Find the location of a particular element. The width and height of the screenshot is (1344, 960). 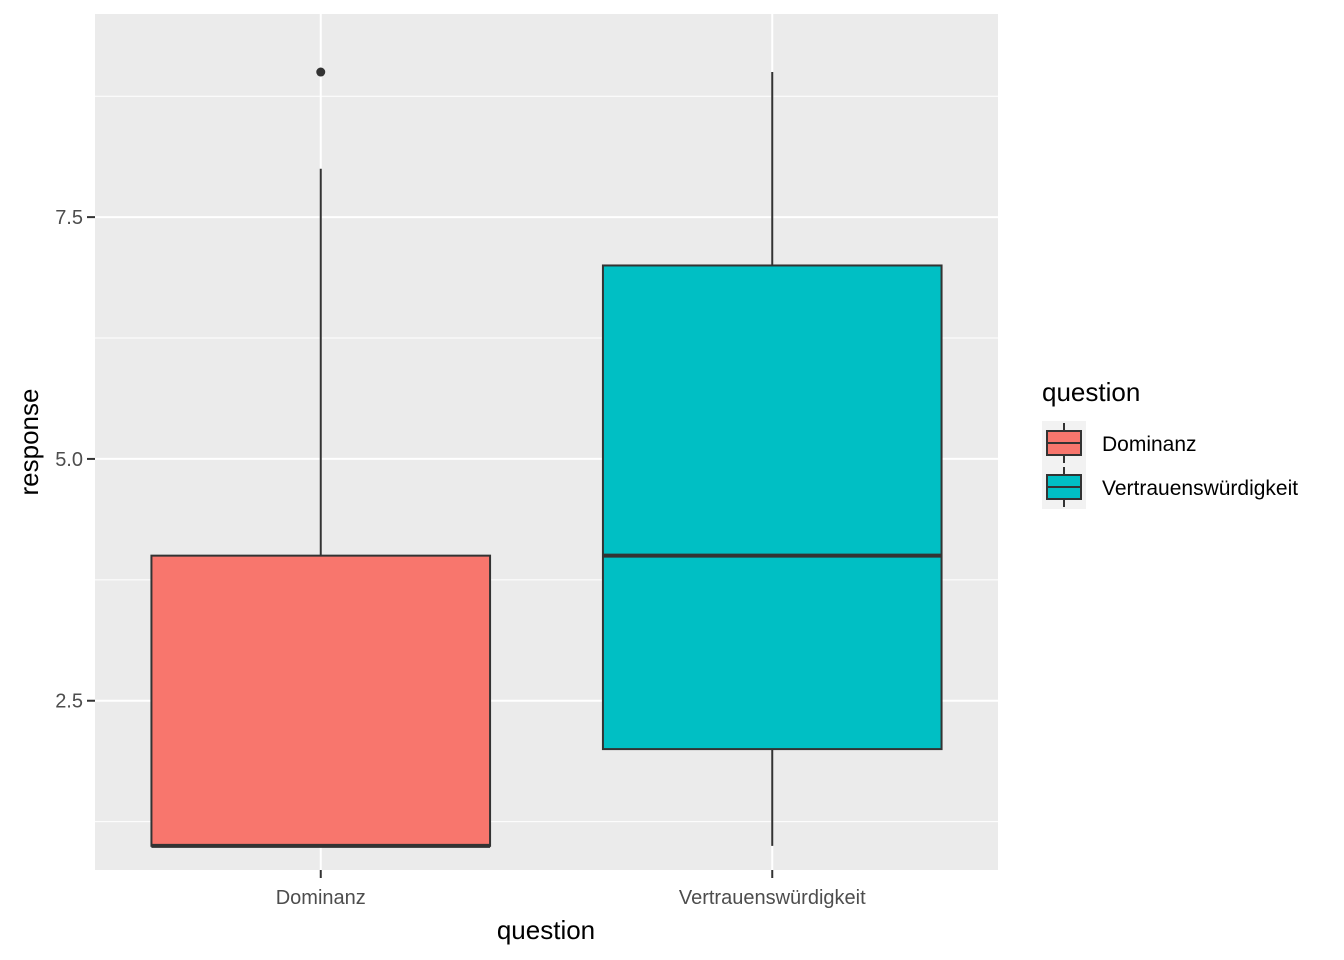

legend-title: question is located at coordinates (1091, 392).